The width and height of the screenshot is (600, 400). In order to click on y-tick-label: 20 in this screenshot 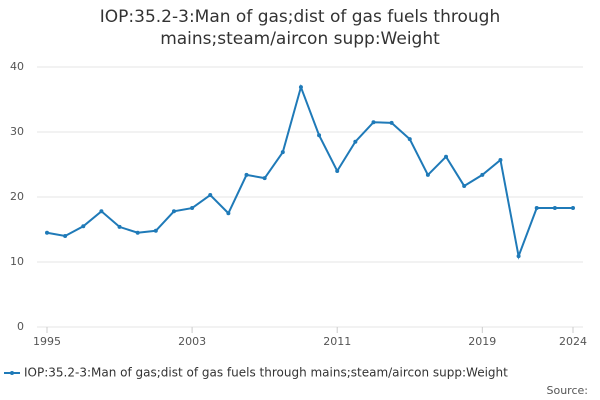, I will do `click(17, 196)`.